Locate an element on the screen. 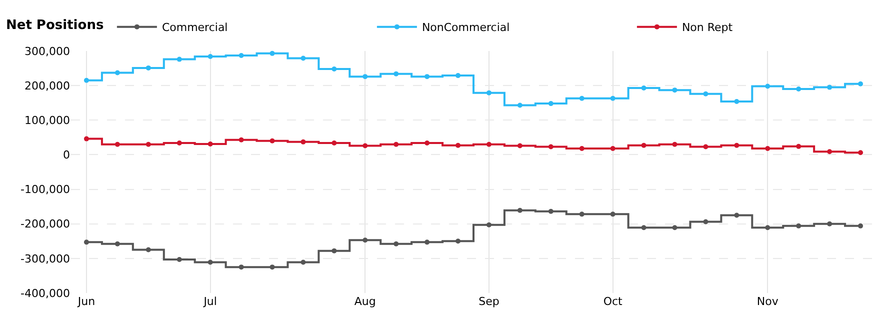  x-tick-label: Oct is located at coordinates (613, 301).